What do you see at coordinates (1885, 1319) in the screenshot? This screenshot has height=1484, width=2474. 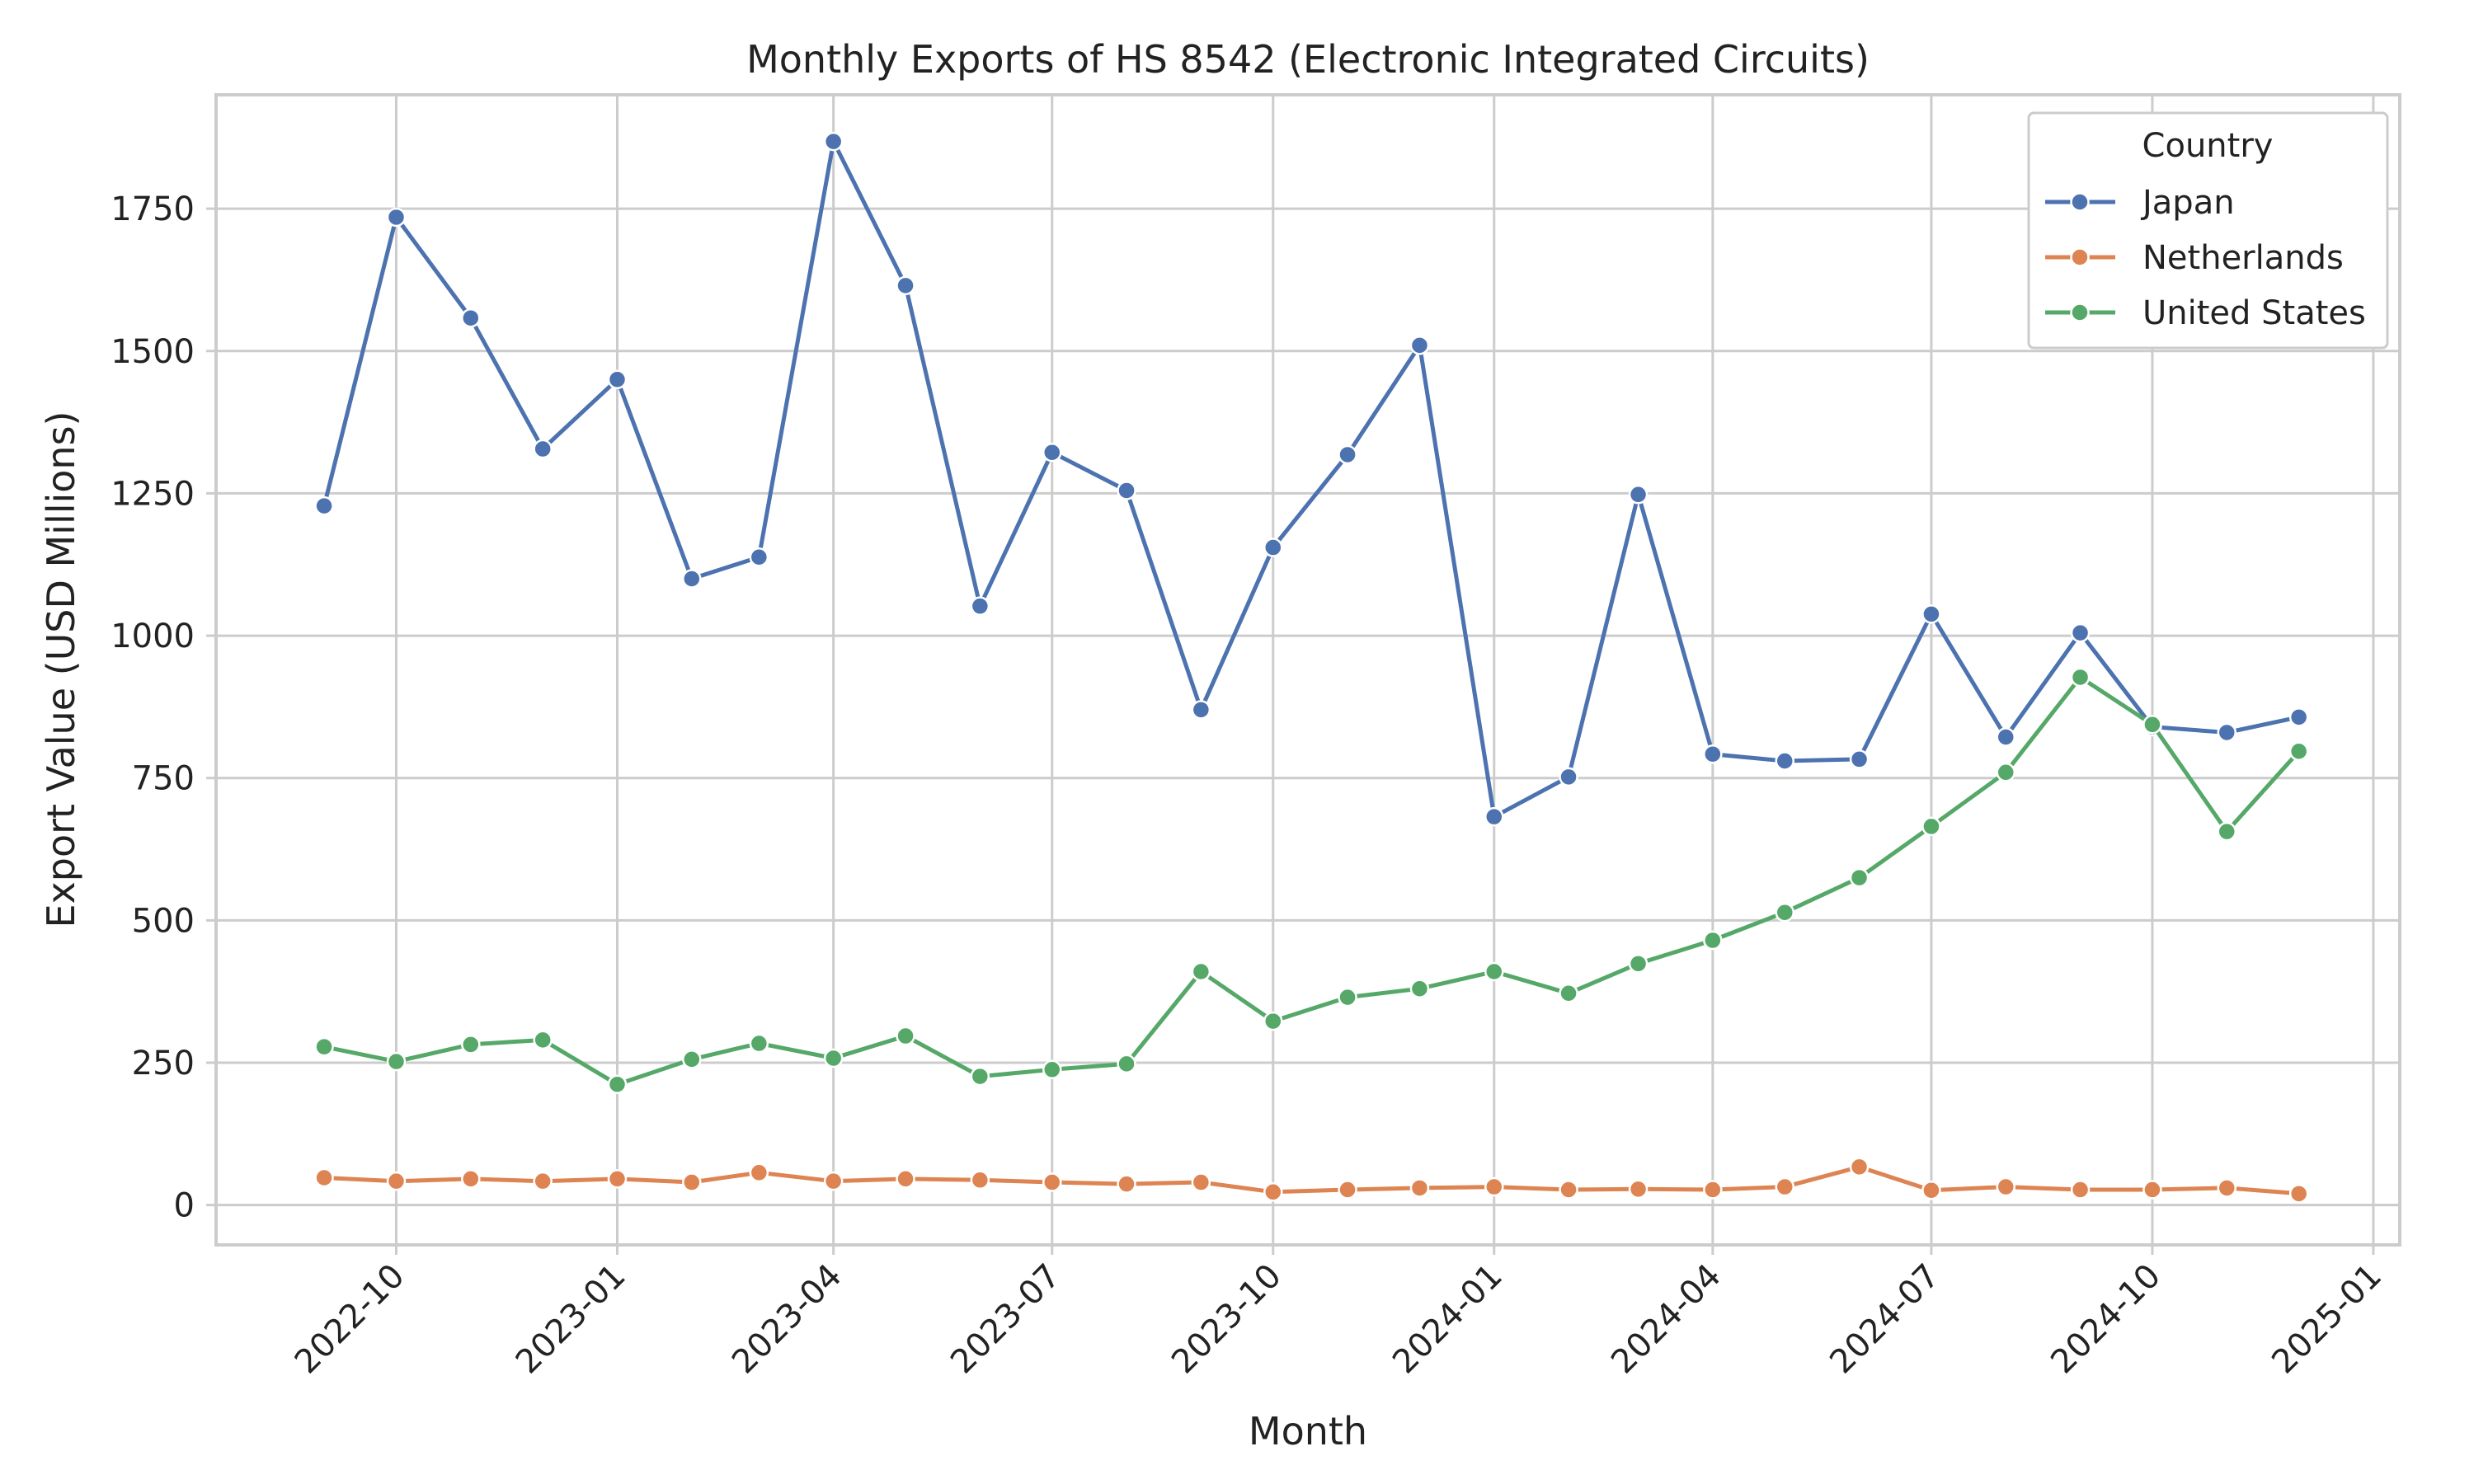 I see `x-tick-label: 2024-07` at bounding box center [1885, 1319].